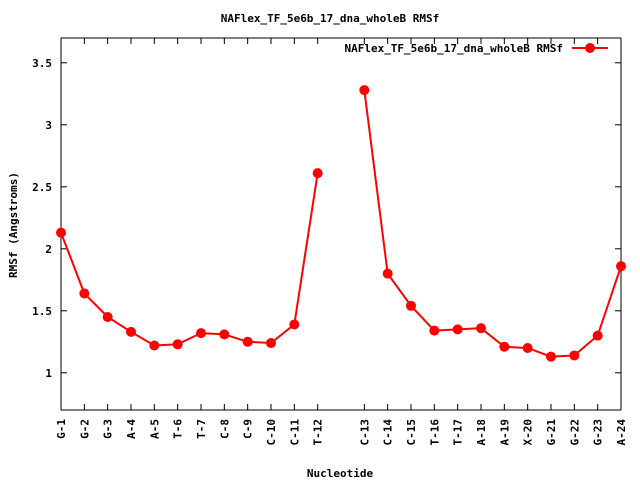 This screenshot has width=640, height=480. I want to click on x-tick-label: C-11, so click(294, 432).